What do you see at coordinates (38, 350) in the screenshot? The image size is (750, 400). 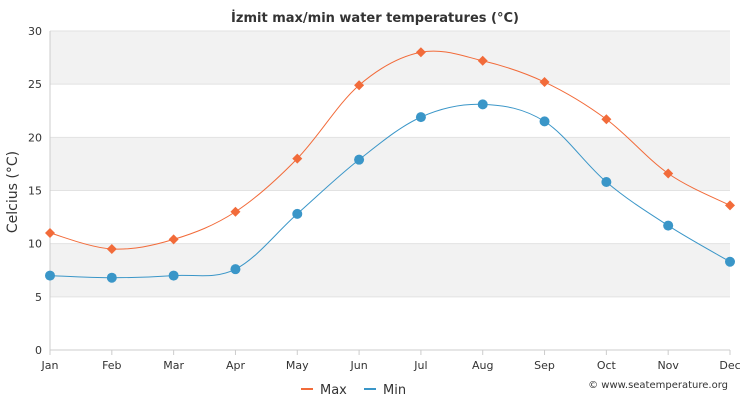 I see `y-tick-label: 0` at bounding box center [38, 350].